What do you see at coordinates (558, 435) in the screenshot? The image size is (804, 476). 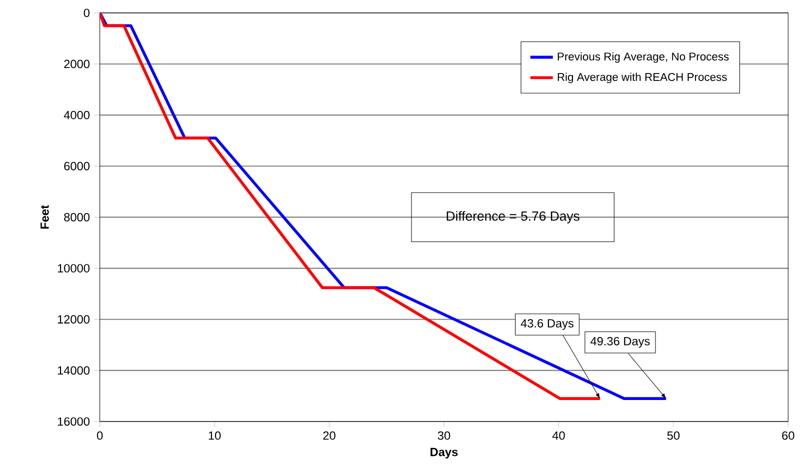 I see `x-tick-label: 40` at bounding box center [558, 435].